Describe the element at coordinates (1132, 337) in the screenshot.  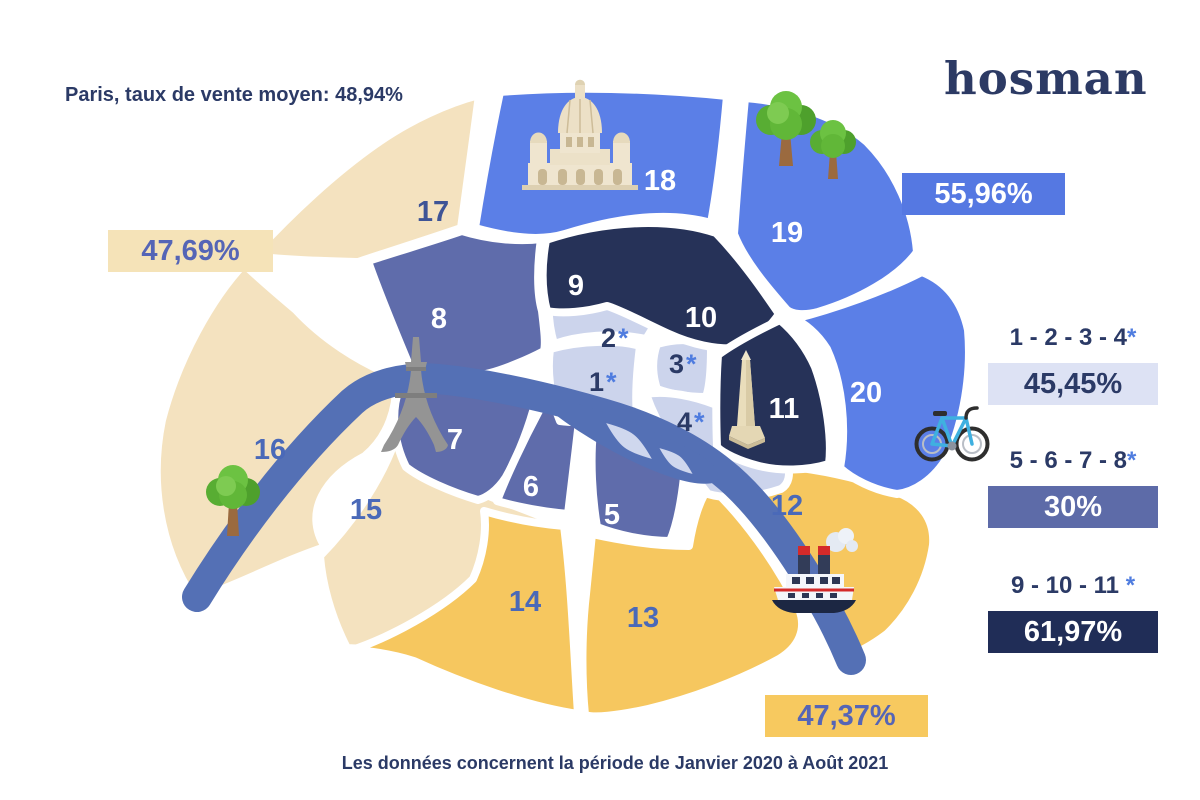
I see `legend-asterisk-central: *` at that location.